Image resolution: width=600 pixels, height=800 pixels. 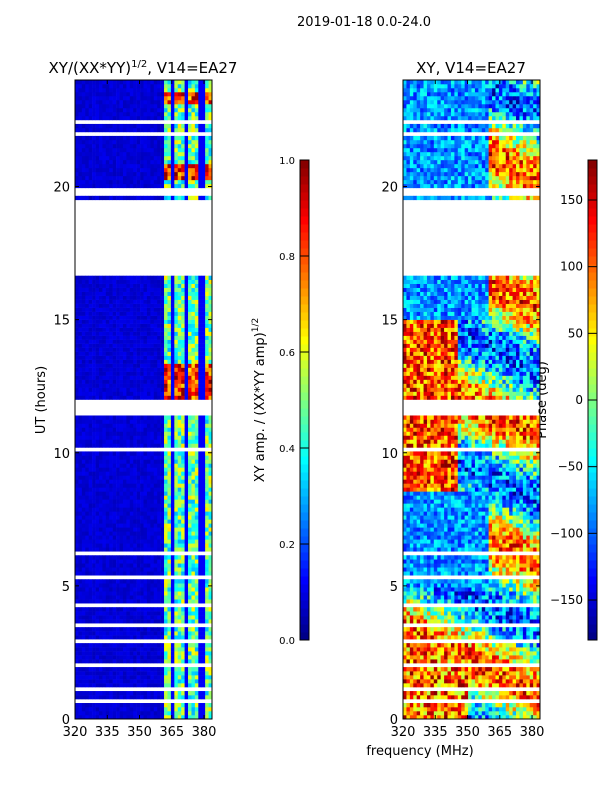 What do you see at coordinates (66, 587) in the screenshot?
I see `y-tick-label: 5` at bounding box center [66, 587].